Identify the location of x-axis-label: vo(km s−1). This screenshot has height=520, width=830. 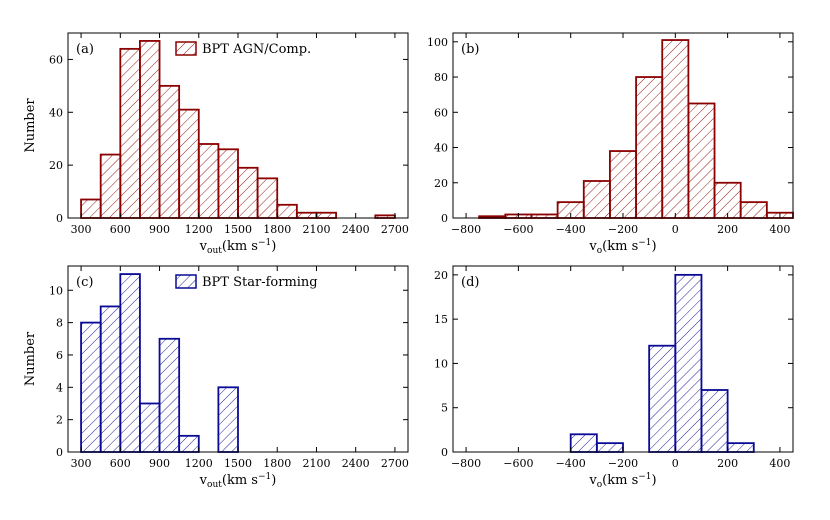
(622, 481).